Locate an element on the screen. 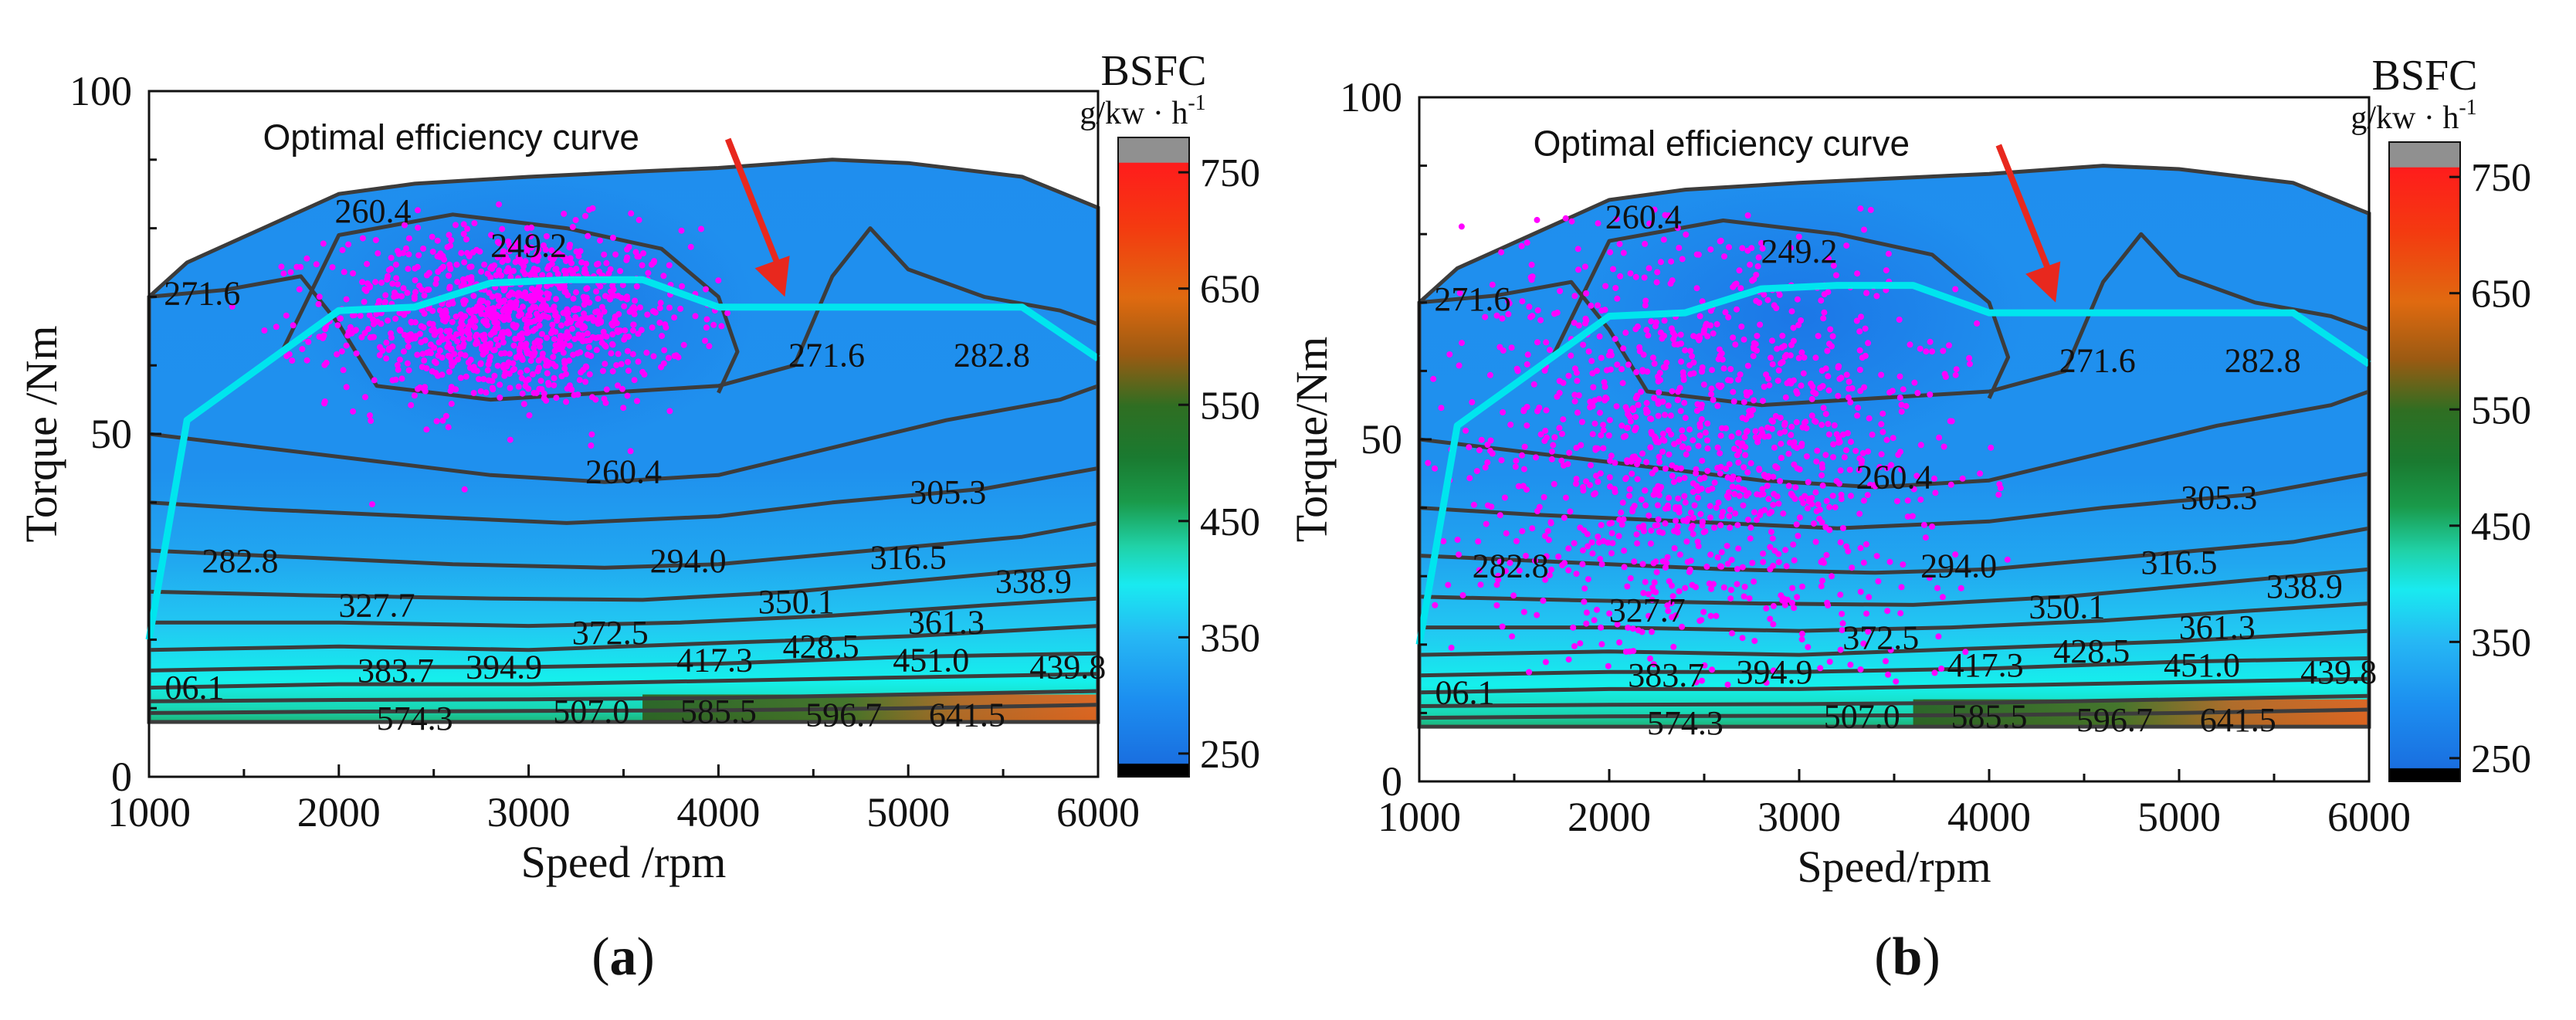 The width and height of the screenshot is (2576, 1020). contour-label: 271.6 is located at coordinates (826, 355).